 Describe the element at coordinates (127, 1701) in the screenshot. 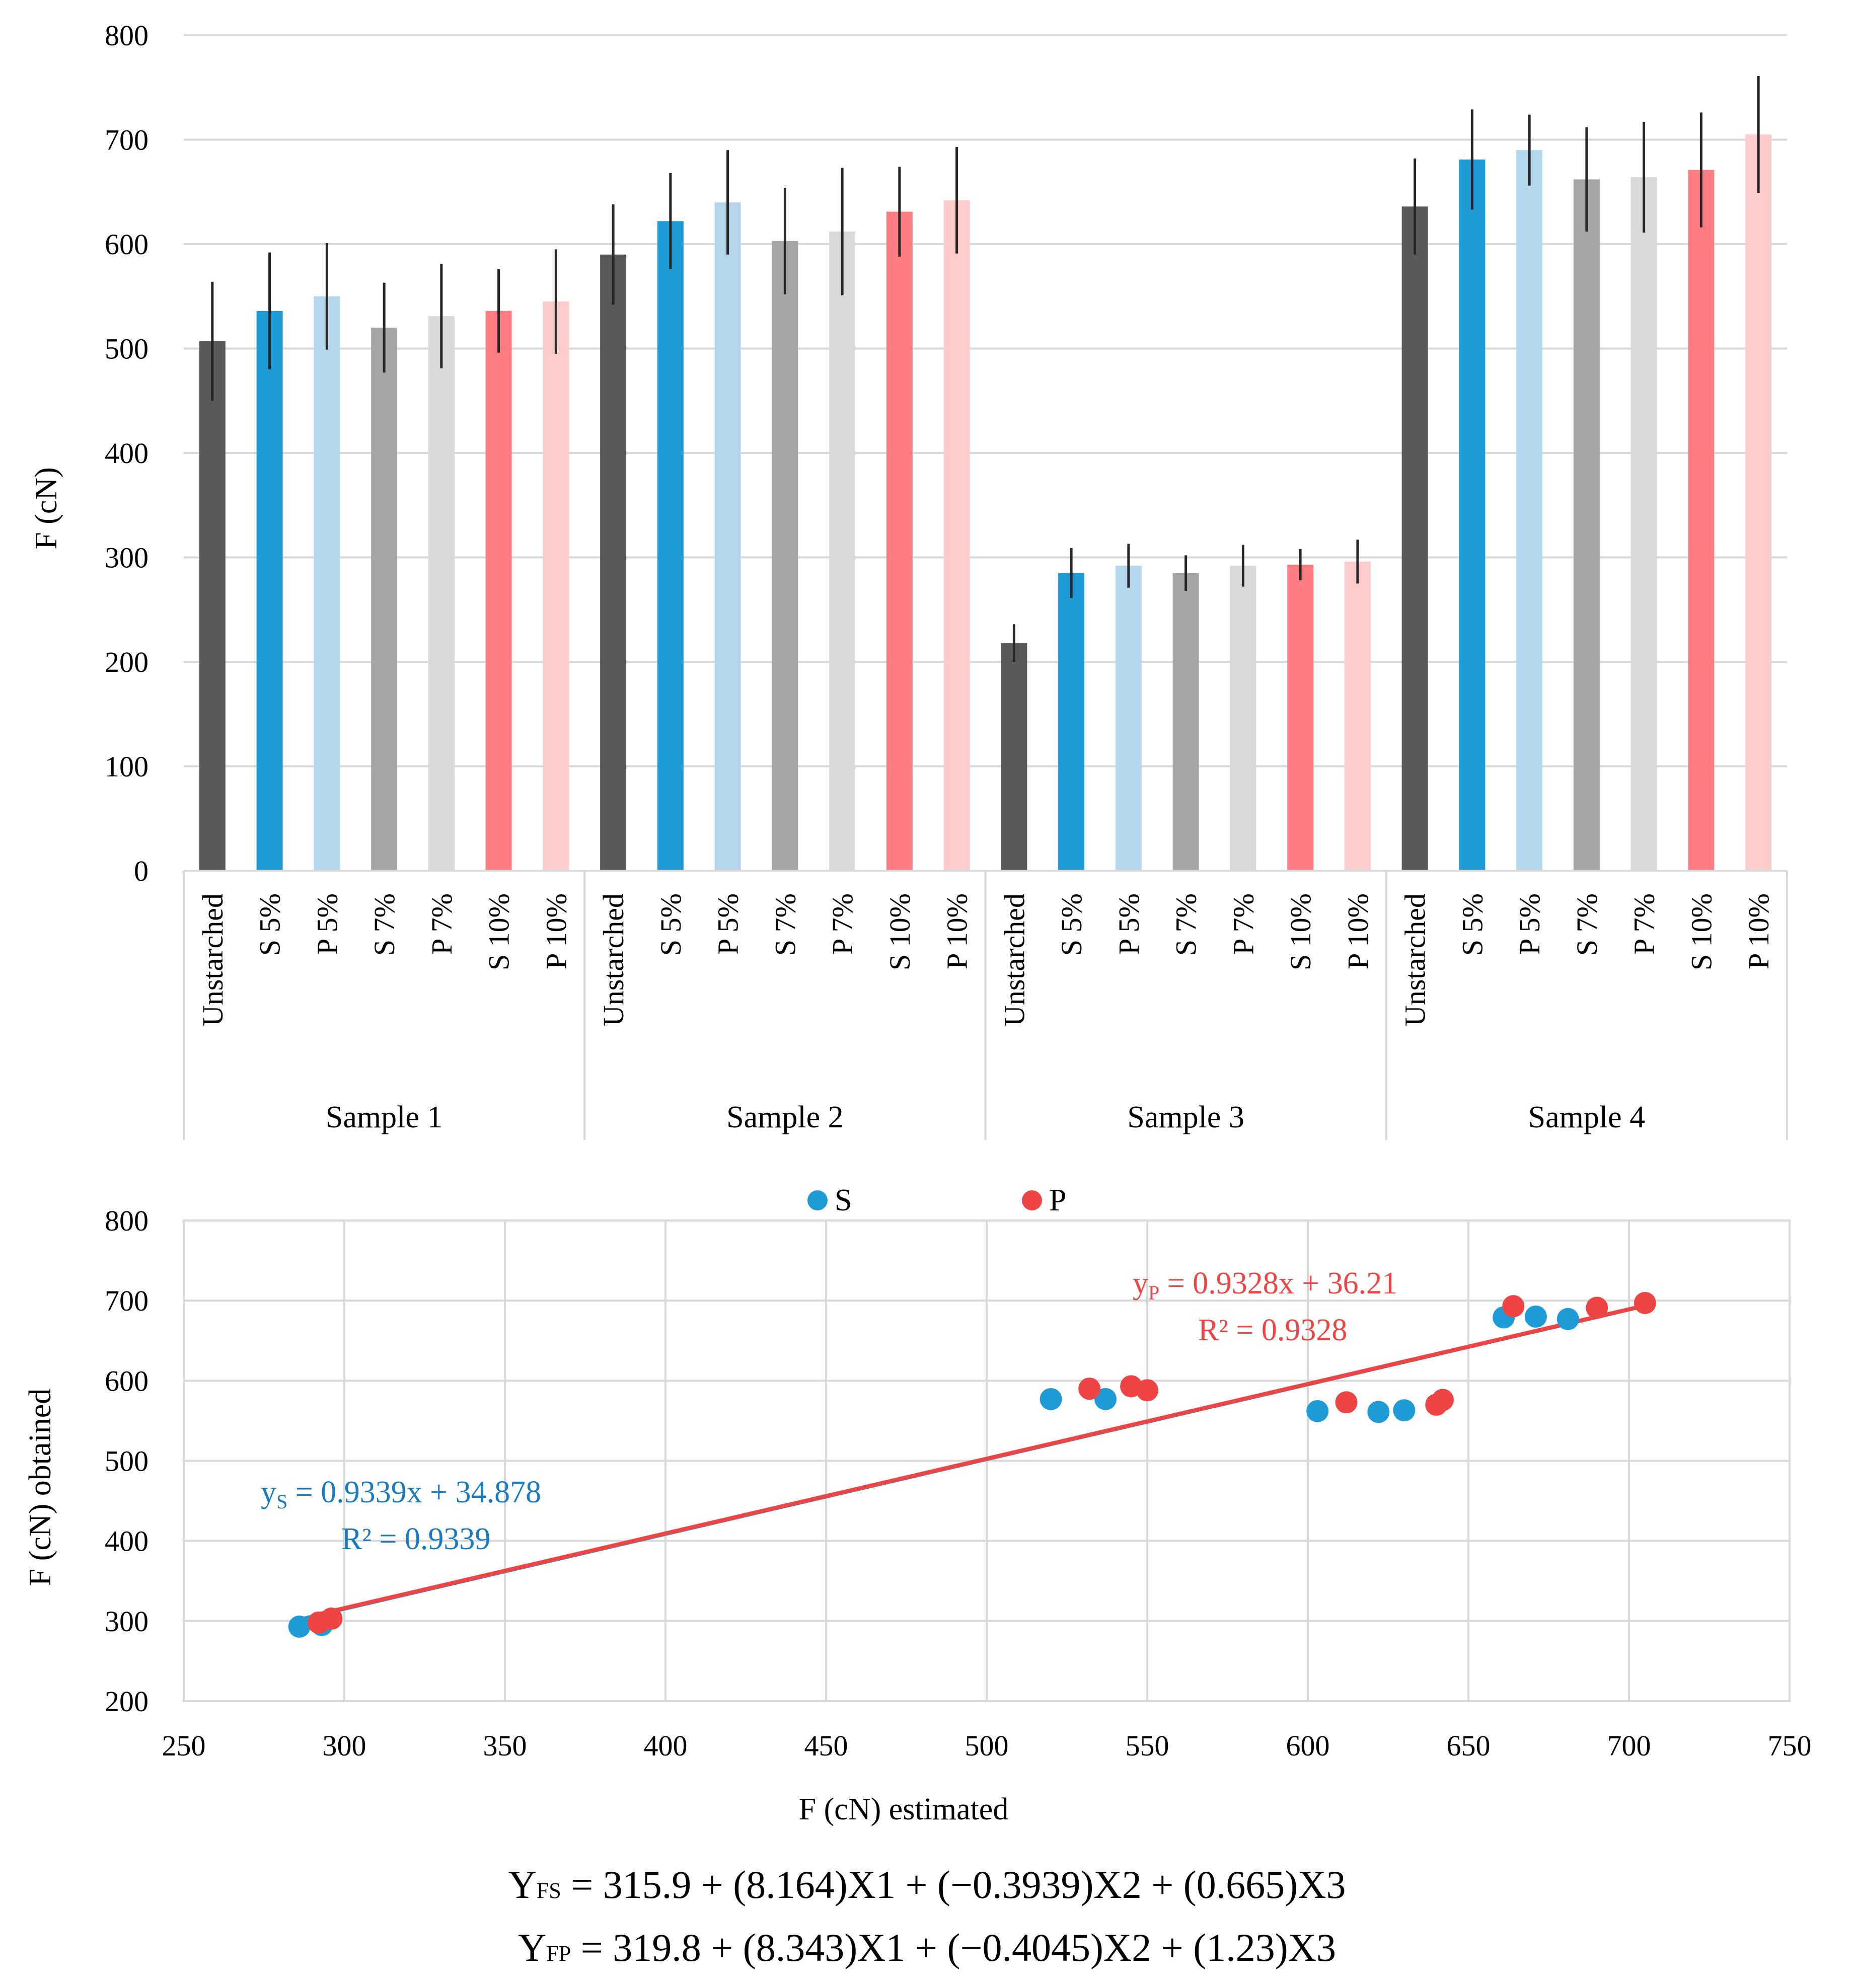

I see `scatter-y-tick-label: 200` at that location.